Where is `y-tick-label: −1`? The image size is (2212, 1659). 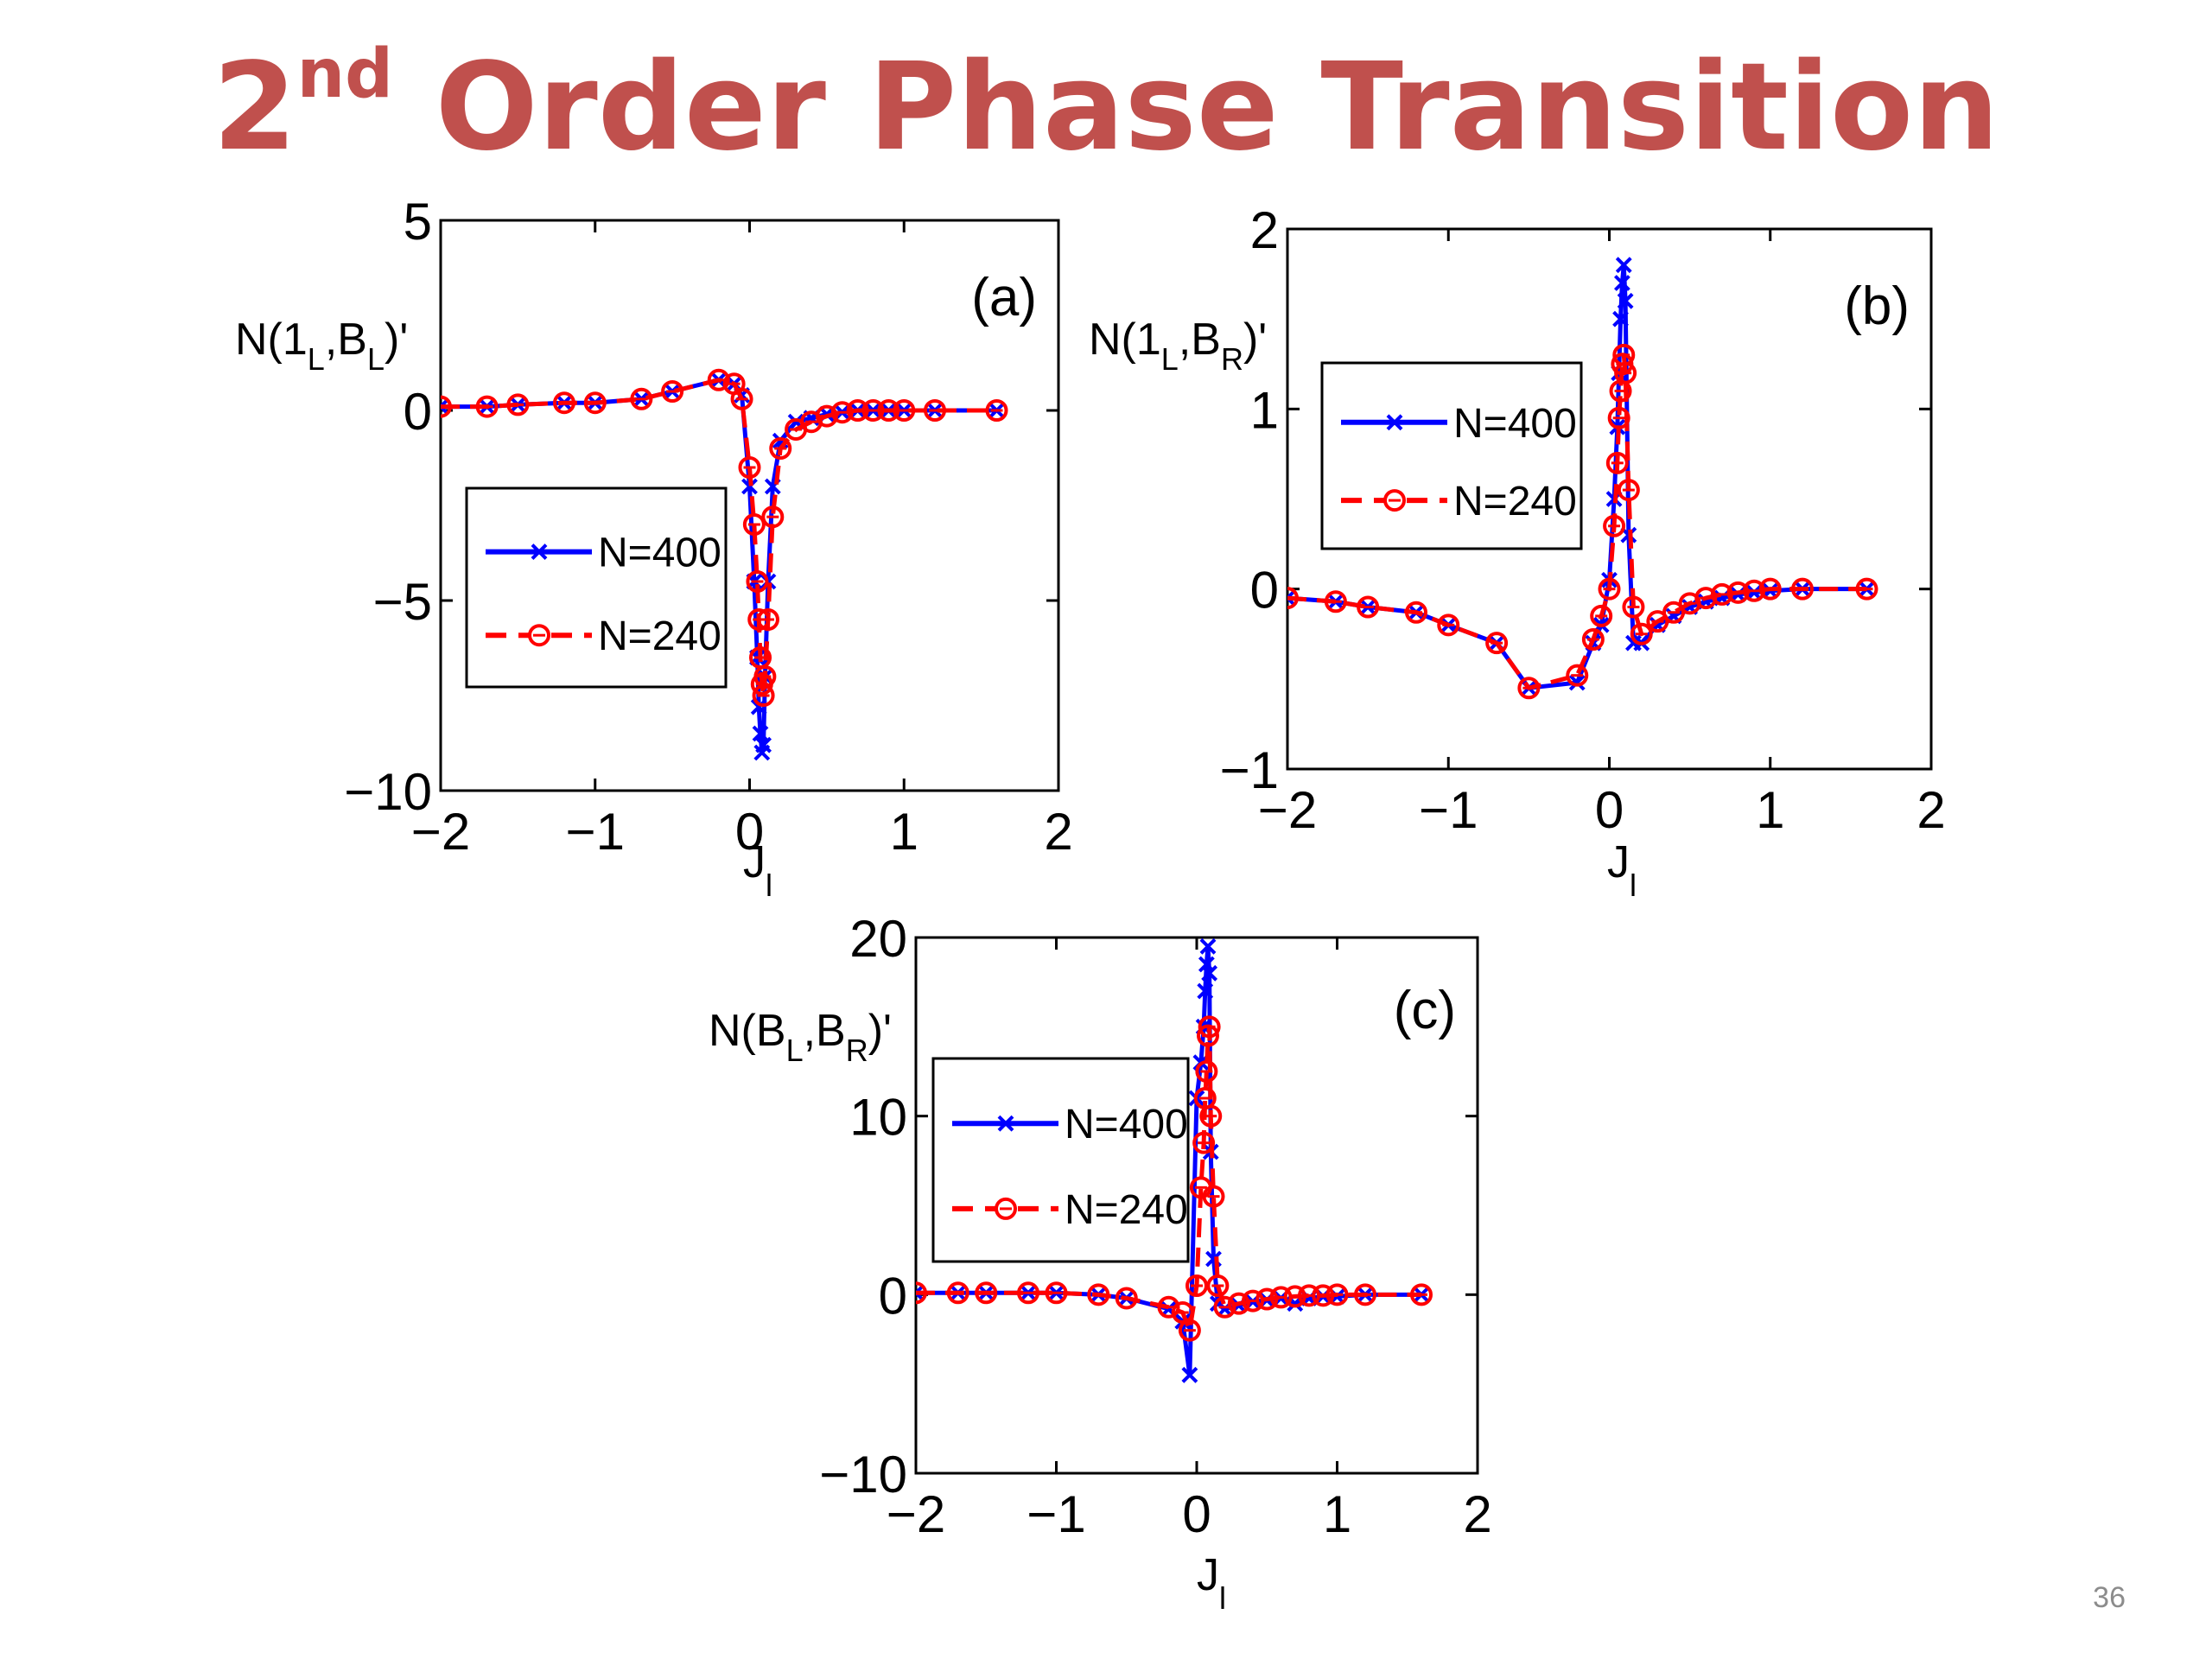
y-tick-label: −1 is located at coordinates (1249, 770).